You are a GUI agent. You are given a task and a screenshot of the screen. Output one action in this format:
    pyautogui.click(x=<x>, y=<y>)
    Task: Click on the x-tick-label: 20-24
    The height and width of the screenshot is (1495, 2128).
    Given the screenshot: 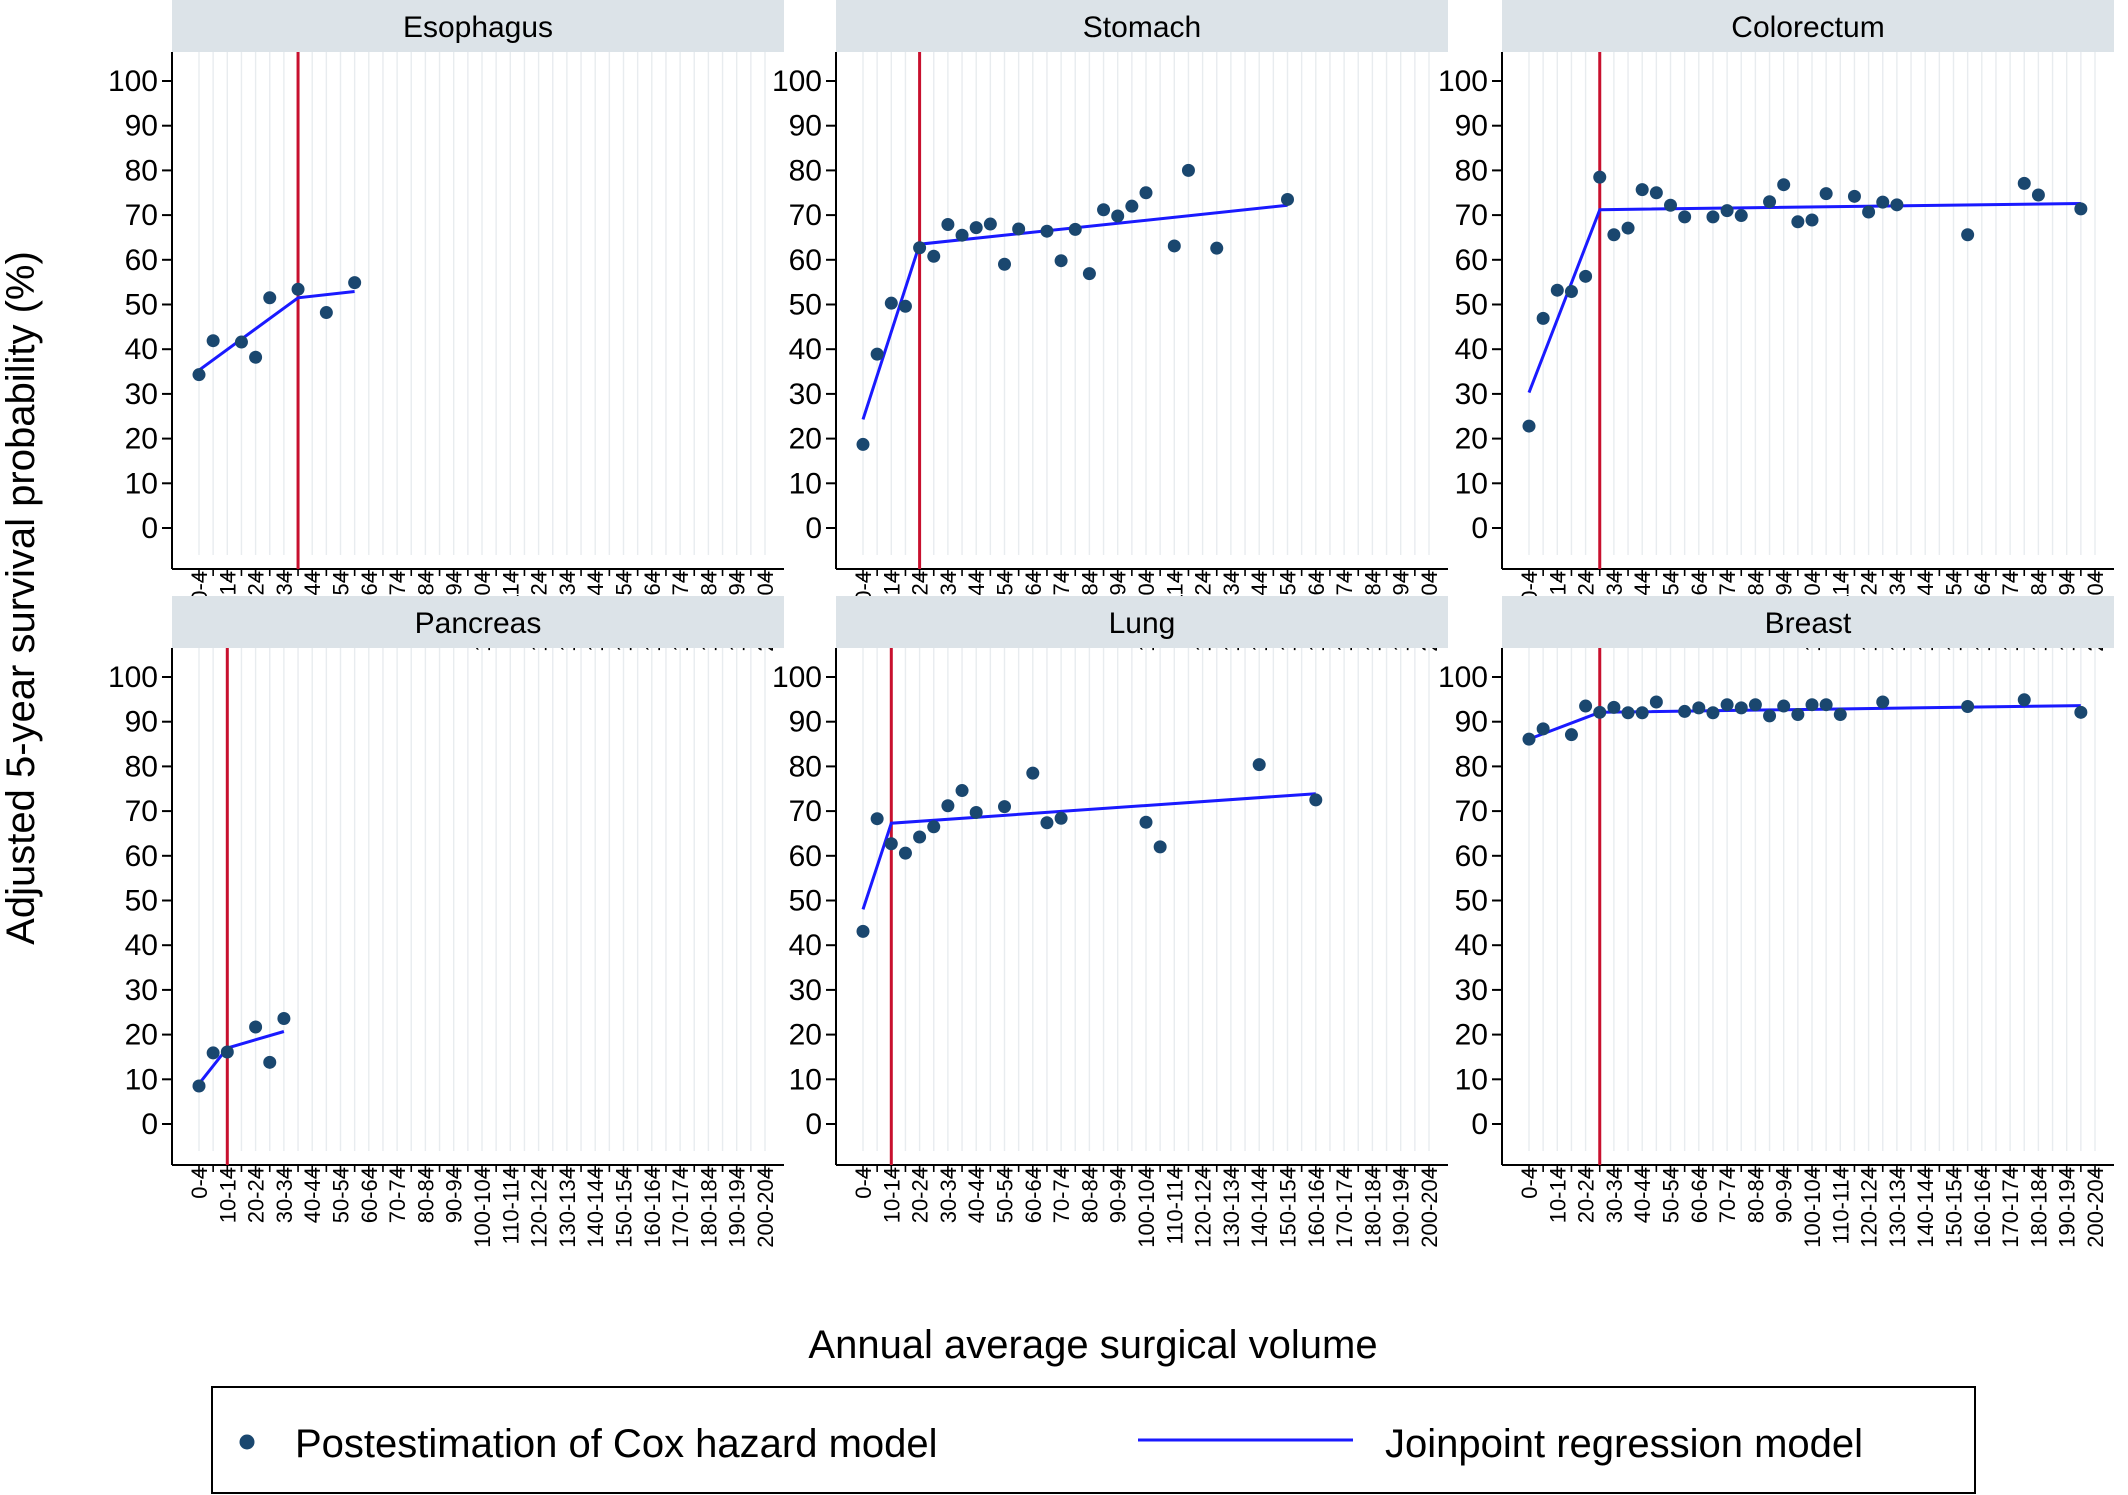 What is the action you would take?
    pyautogui.click(x=920, y=1195)
    